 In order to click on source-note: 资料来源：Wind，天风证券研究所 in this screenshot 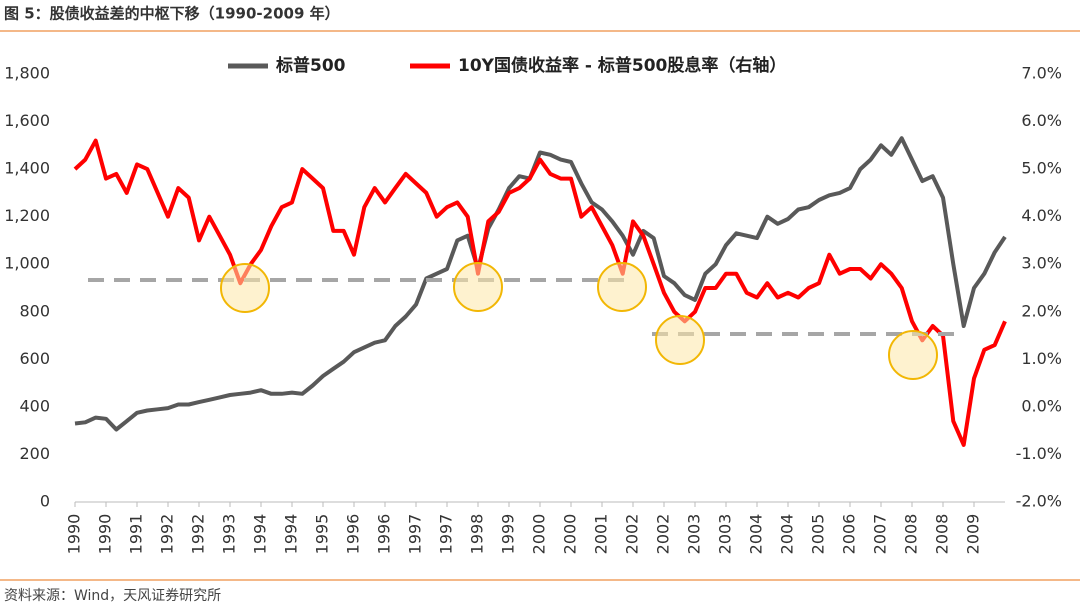, I will do `click(112, 596)`.